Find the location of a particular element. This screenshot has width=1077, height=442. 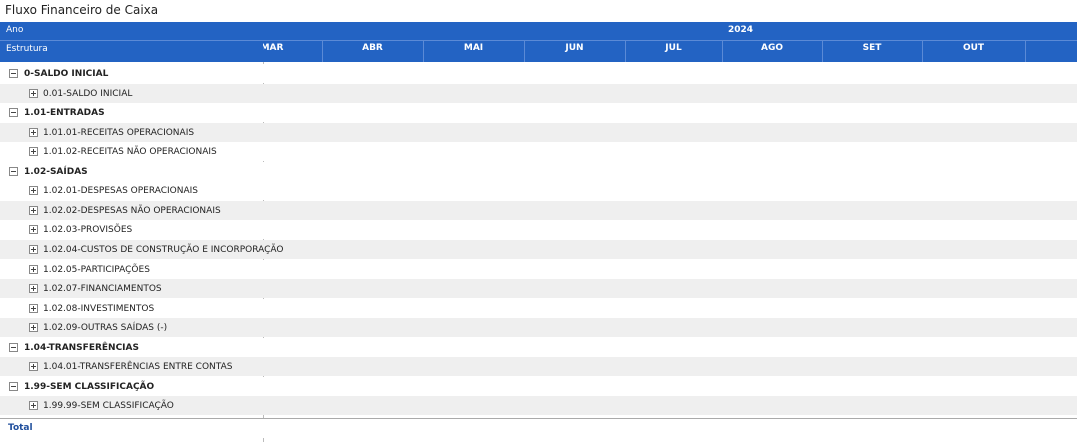

row-label: 1.04.01-TRANSFERÊNCIAS ENTRE CONTAS is located at coordinates (138, 366).